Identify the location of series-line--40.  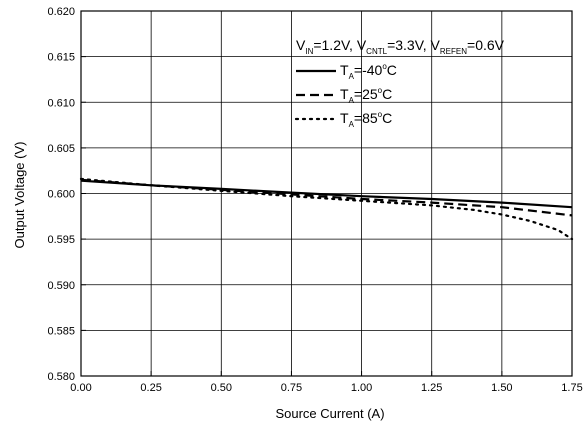
(326, 194).